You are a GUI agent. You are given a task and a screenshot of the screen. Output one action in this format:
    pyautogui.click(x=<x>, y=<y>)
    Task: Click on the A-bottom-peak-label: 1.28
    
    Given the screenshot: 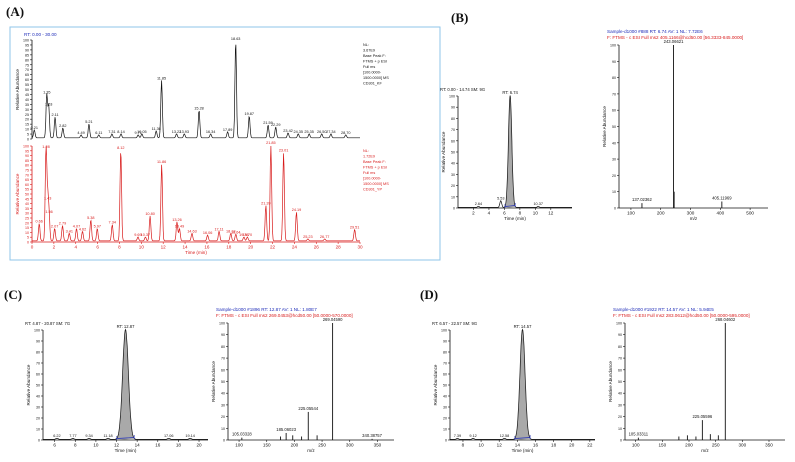 What is the action you would take?
    pyautogui.click(x=45, y=147)
    